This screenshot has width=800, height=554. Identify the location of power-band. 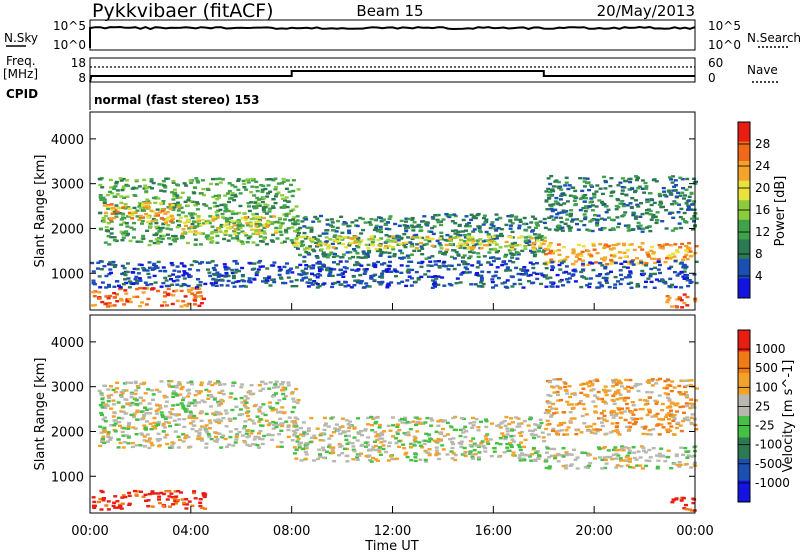
(681, 301).